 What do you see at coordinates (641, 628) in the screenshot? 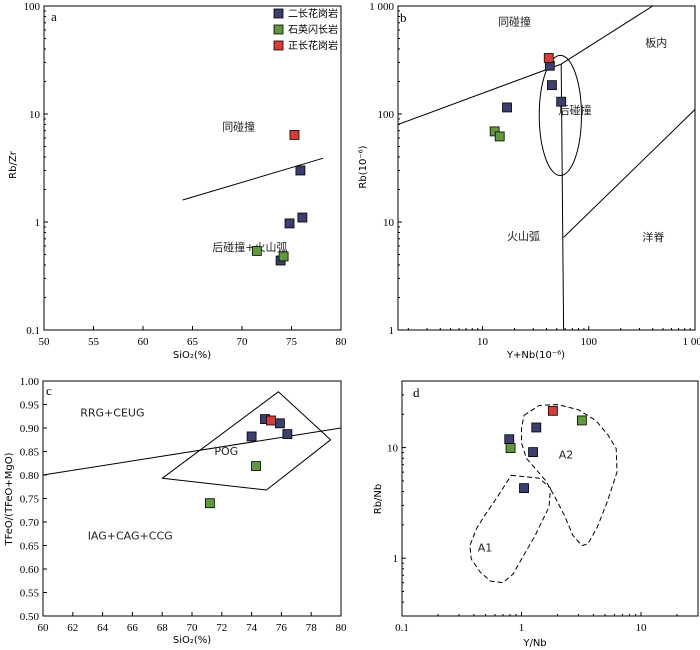
I see `panel-d-xtick-label: 10` at bounding box center [641, 628].